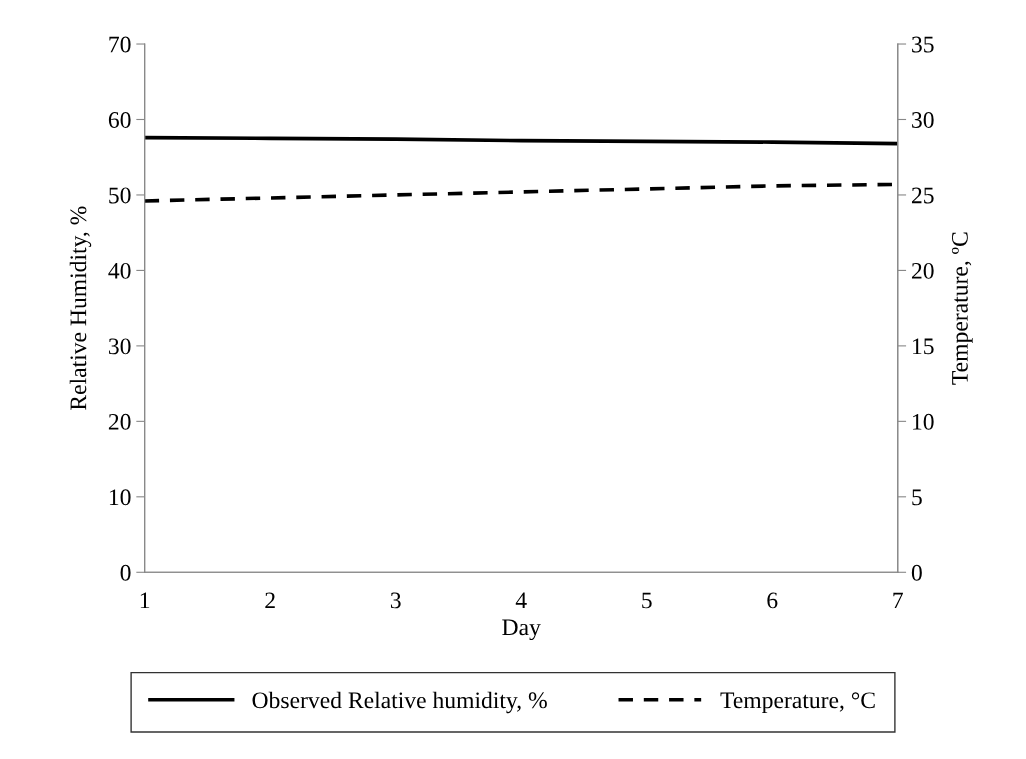 The width and height of the screenshot is (1026, 759). Describe the element at coordinates (772, 600) in the screenshot. I see `x-tick-label: 6` at that location.